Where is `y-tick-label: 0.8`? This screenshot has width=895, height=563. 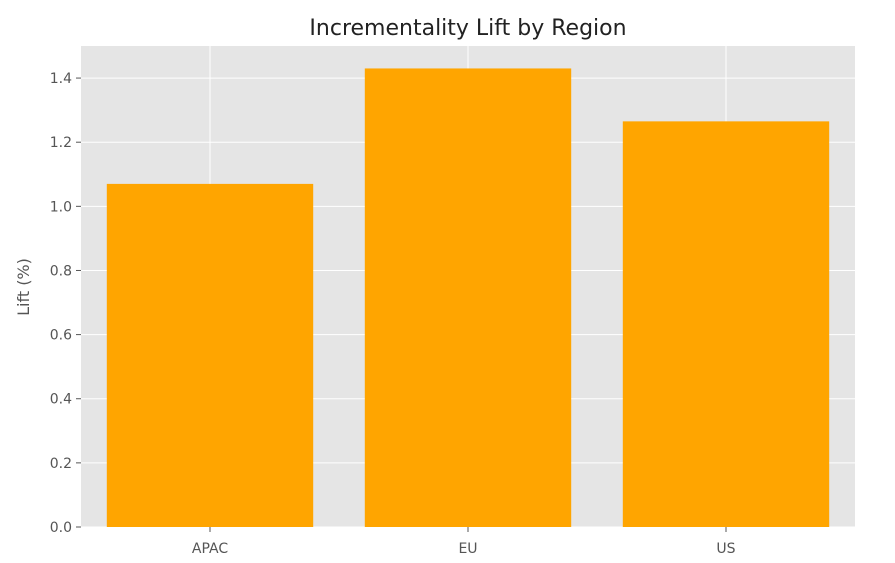
y-tick-label: 0.8 is located at coordinates (61, 271).